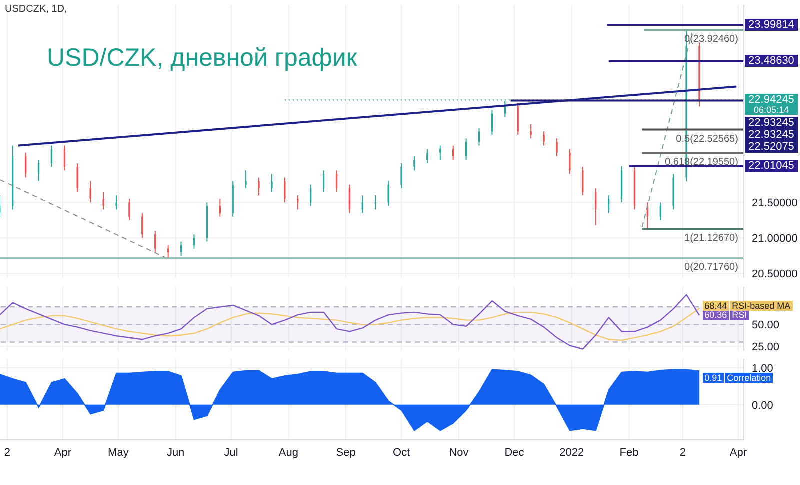 Image resolution: width=800 pixels, height=485 pixels. Describe the element at coordinates (771, 147) in the screenshot. I see `text: 22.52075` at that location.